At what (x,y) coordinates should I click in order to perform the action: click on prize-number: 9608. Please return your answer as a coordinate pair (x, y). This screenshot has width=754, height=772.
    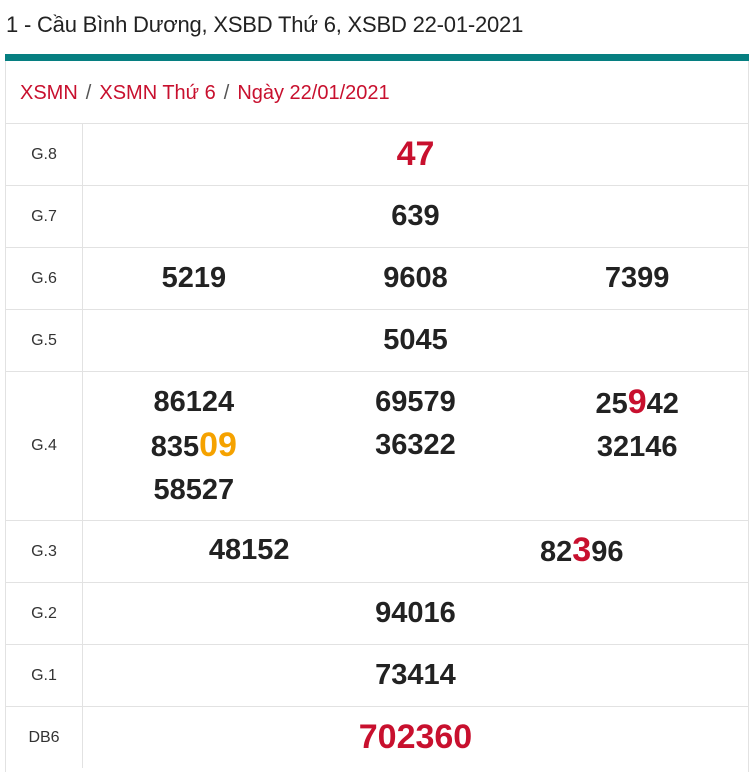
    Looking at the image, I should click on (416, 278).